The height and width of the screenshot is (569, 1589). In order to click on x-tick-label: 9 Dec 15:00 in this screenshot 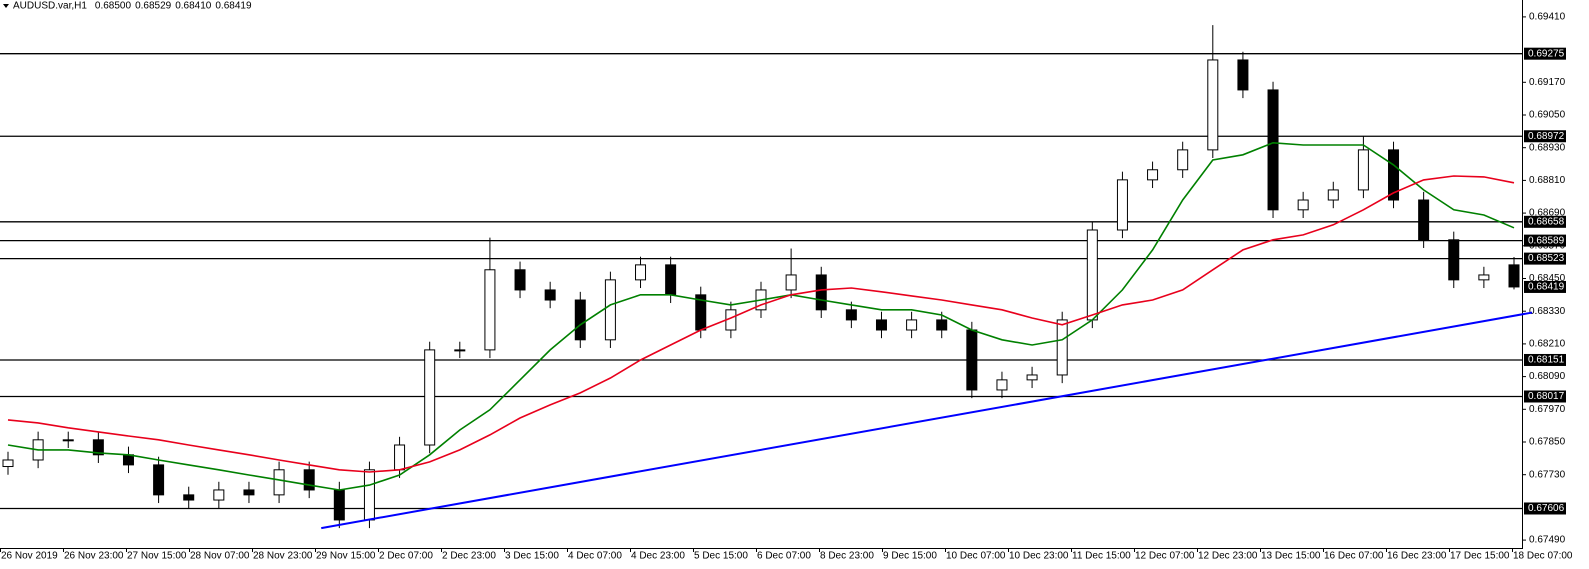, I will do `click(910, 556)`.